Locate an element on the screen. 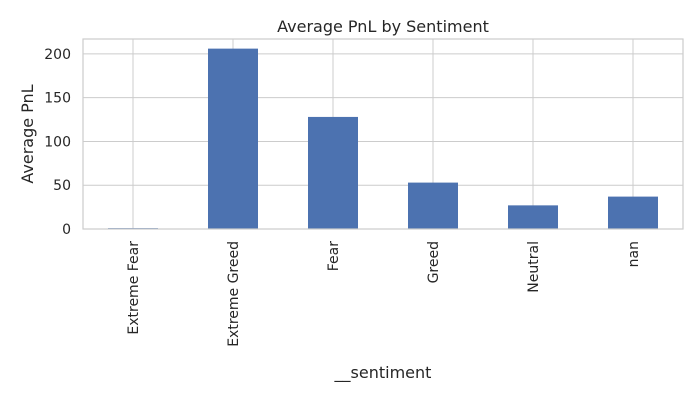  x-tick-label: Extreme Fear is located at coordinates (134, 288).